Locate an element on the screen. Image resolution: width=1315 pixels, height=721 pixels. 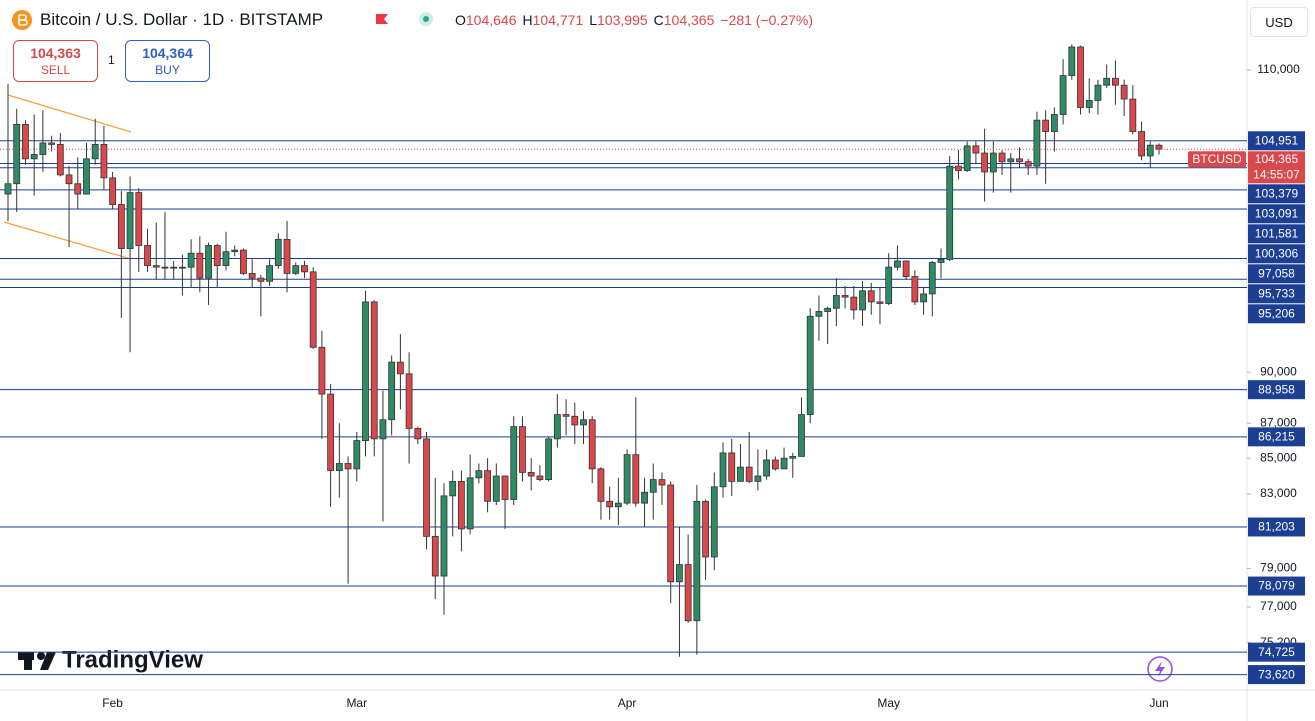
level-label: 103,379 is located at coordinates (1277, 193).